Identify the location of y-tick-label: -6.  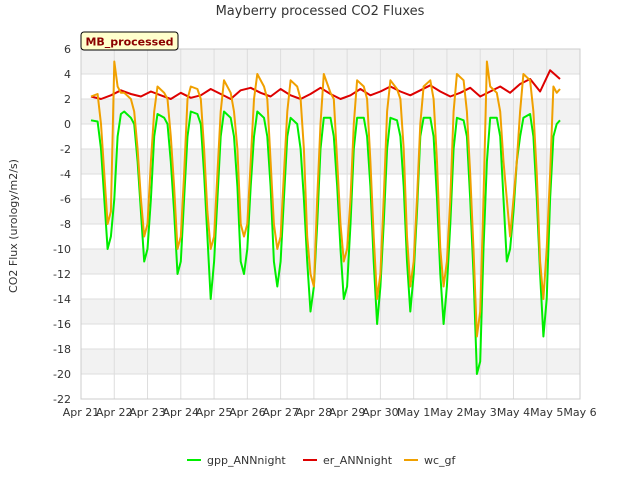
(65, 199).